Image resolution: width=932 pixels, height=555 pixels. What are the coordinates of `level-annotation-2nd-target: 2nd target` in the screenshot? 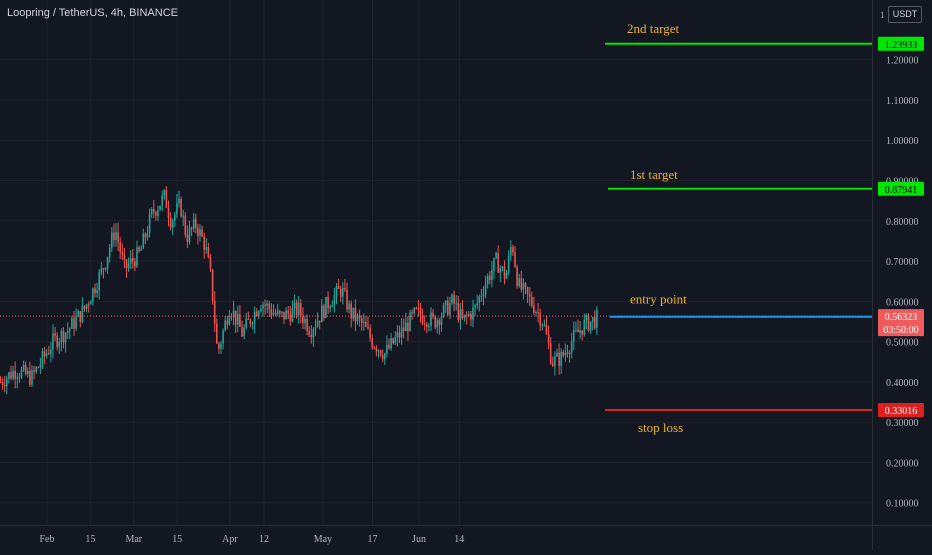 It's located at (653, 28).